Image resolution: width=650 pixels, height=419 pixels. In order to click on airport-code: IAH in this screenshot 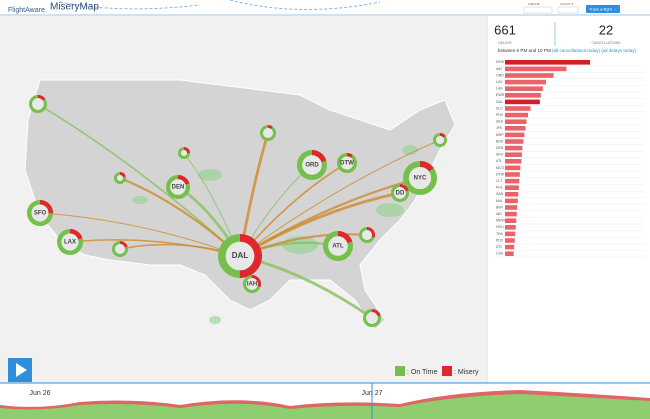, I will do `click(499, 69)`.